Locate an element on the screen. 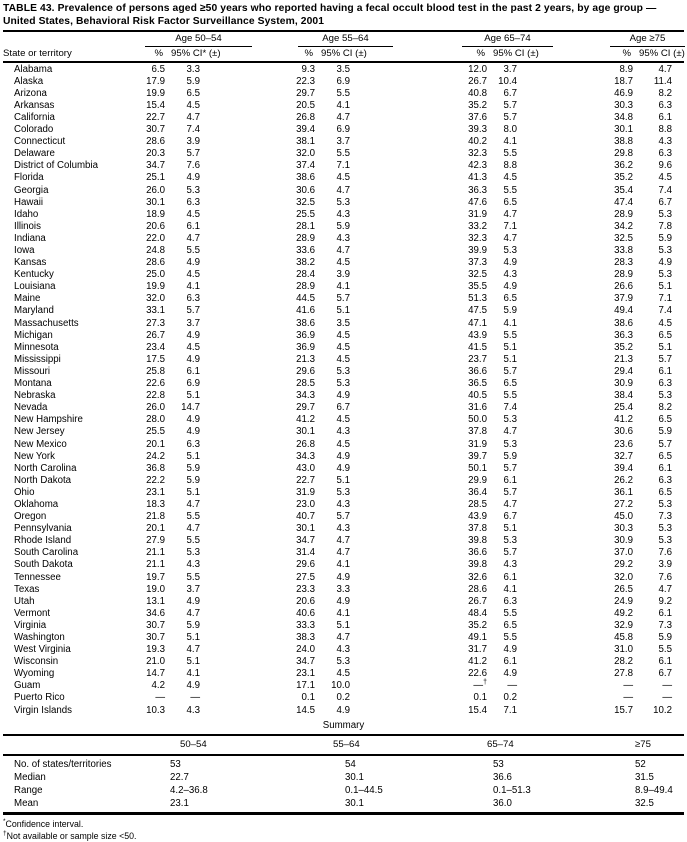  pct-50-54: 30.1 is located at coordinates (155, 202).